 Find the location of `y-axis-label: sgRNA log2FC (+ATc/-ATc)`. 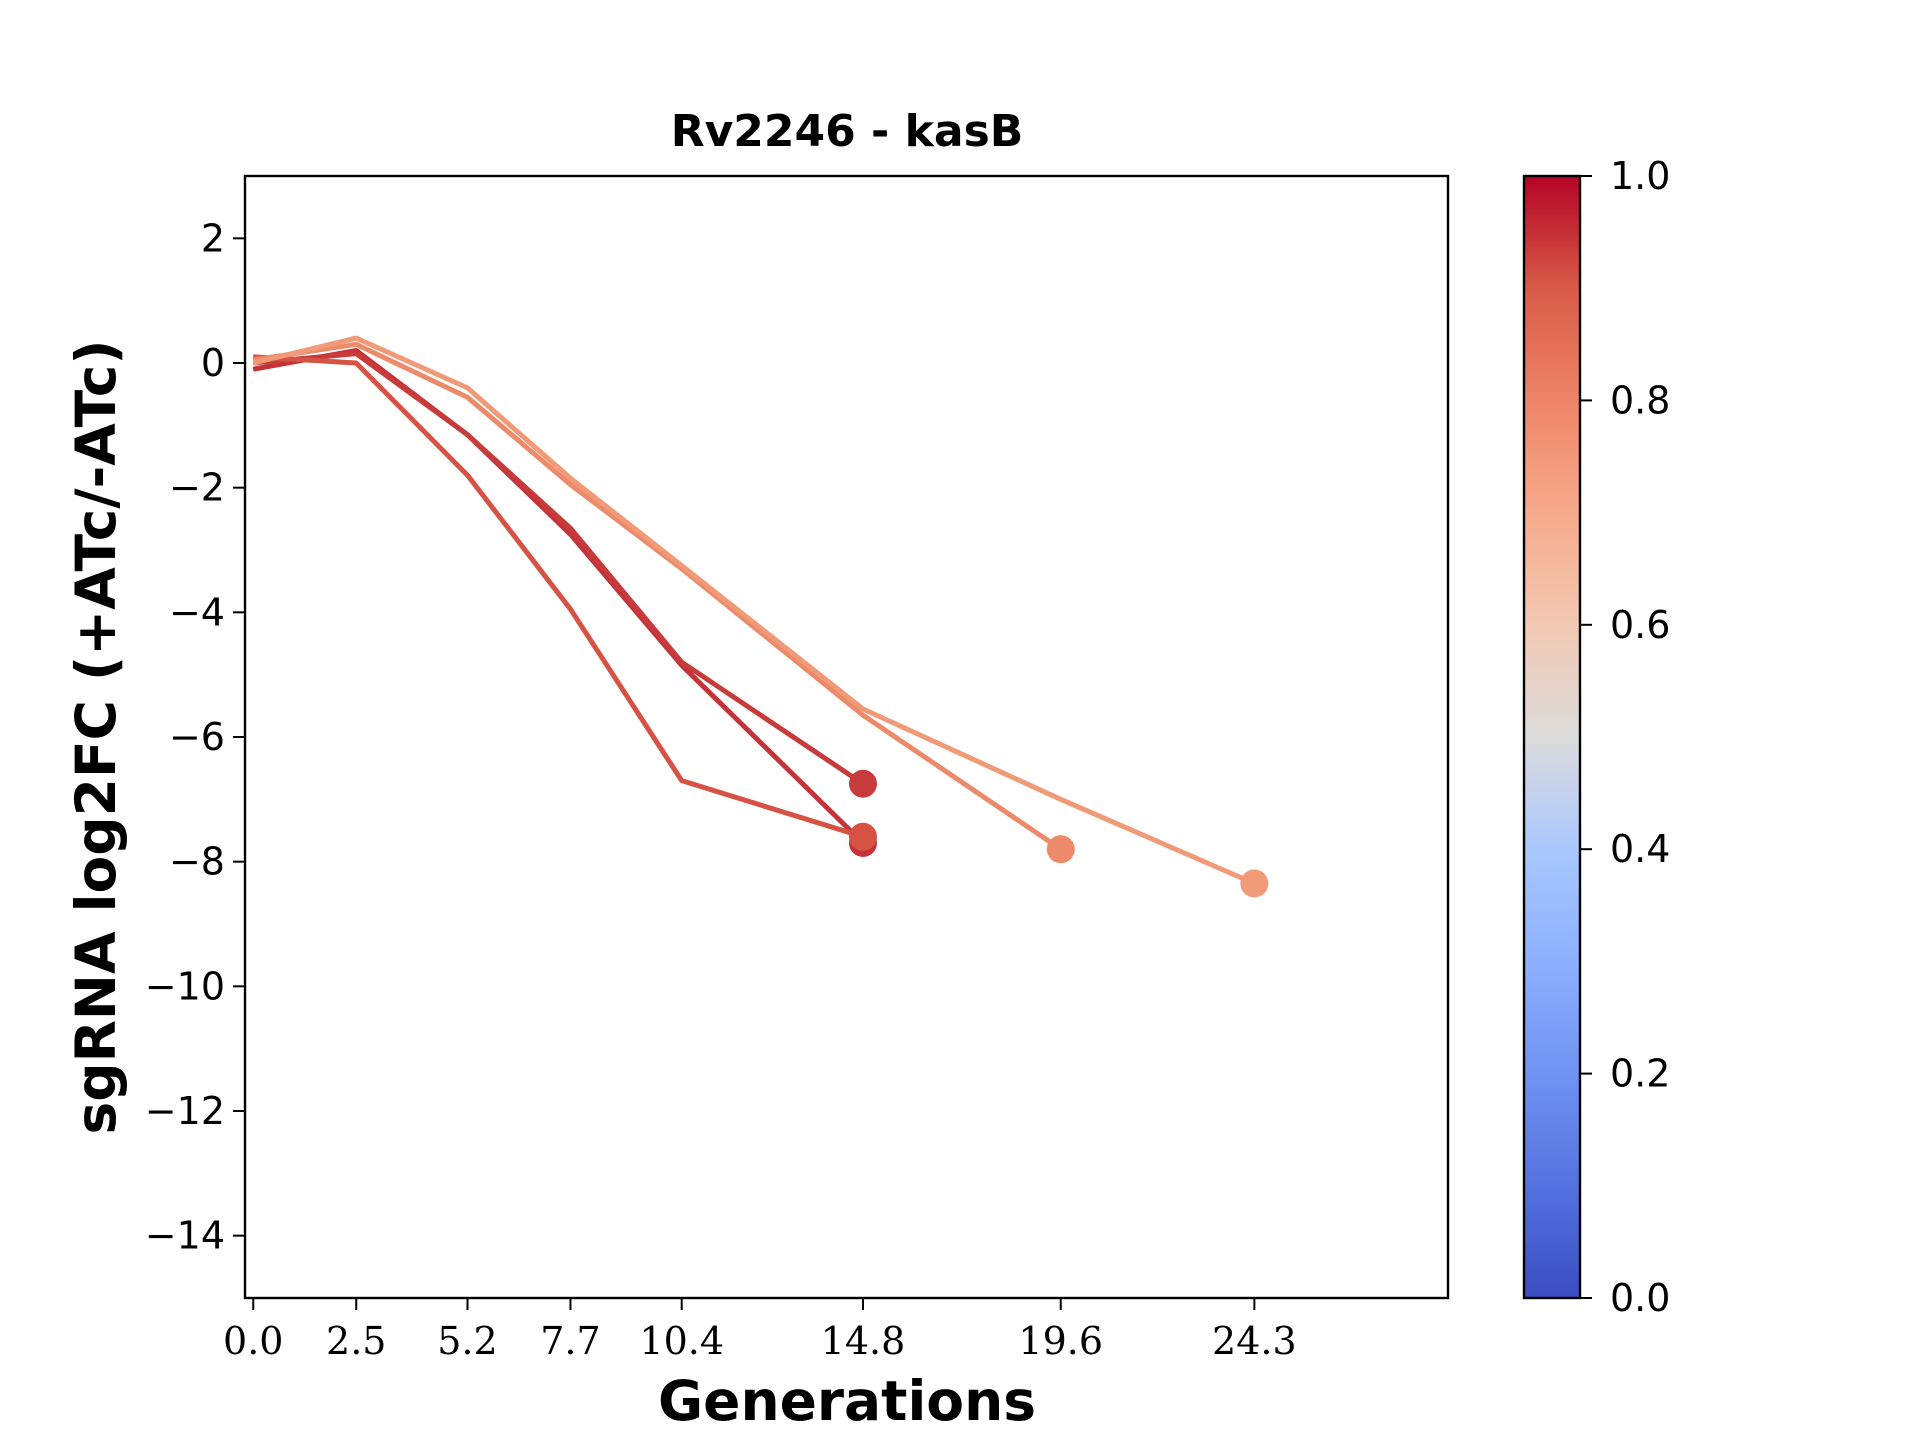

y-axis-label: sgRNA log2FC (+ATc/-ATc) is located at coordinates (96, 736).